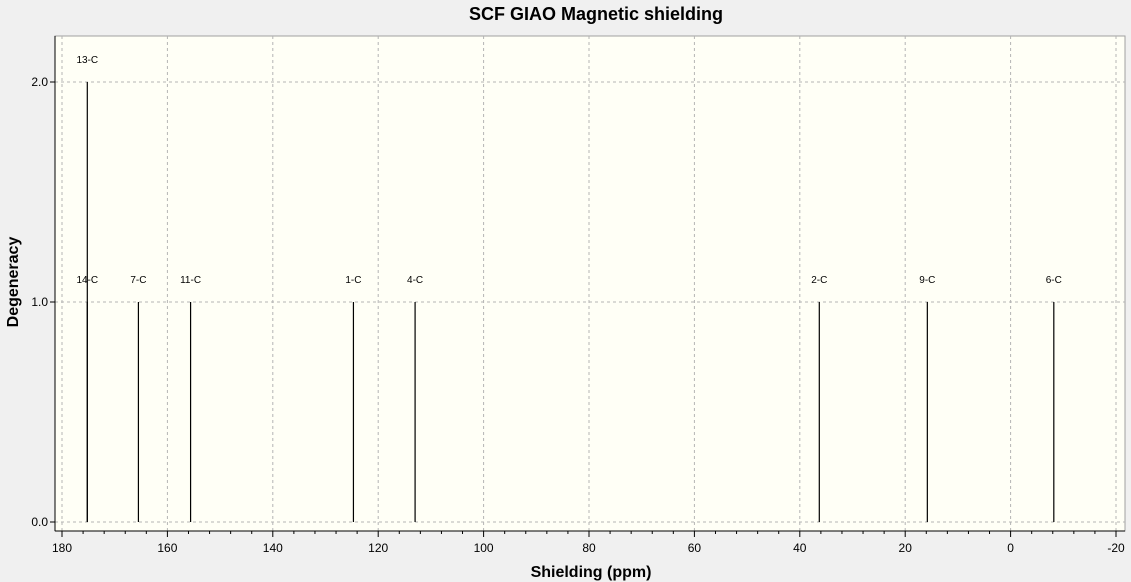  Describe the element at coordinates (906, 548) in the screenshot. I see `x-tick-label: 20` at that location.